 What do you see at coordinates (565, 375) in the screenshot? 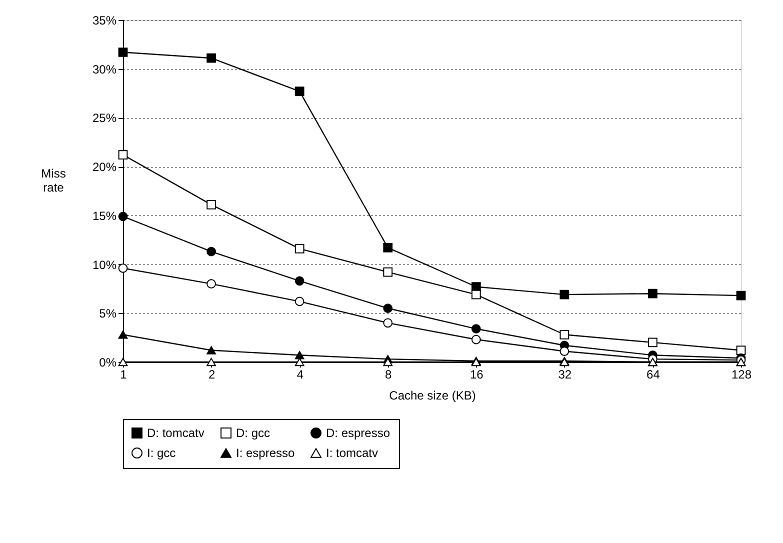
I see `x-tick-label: 32` at bounding box center [565, 375].